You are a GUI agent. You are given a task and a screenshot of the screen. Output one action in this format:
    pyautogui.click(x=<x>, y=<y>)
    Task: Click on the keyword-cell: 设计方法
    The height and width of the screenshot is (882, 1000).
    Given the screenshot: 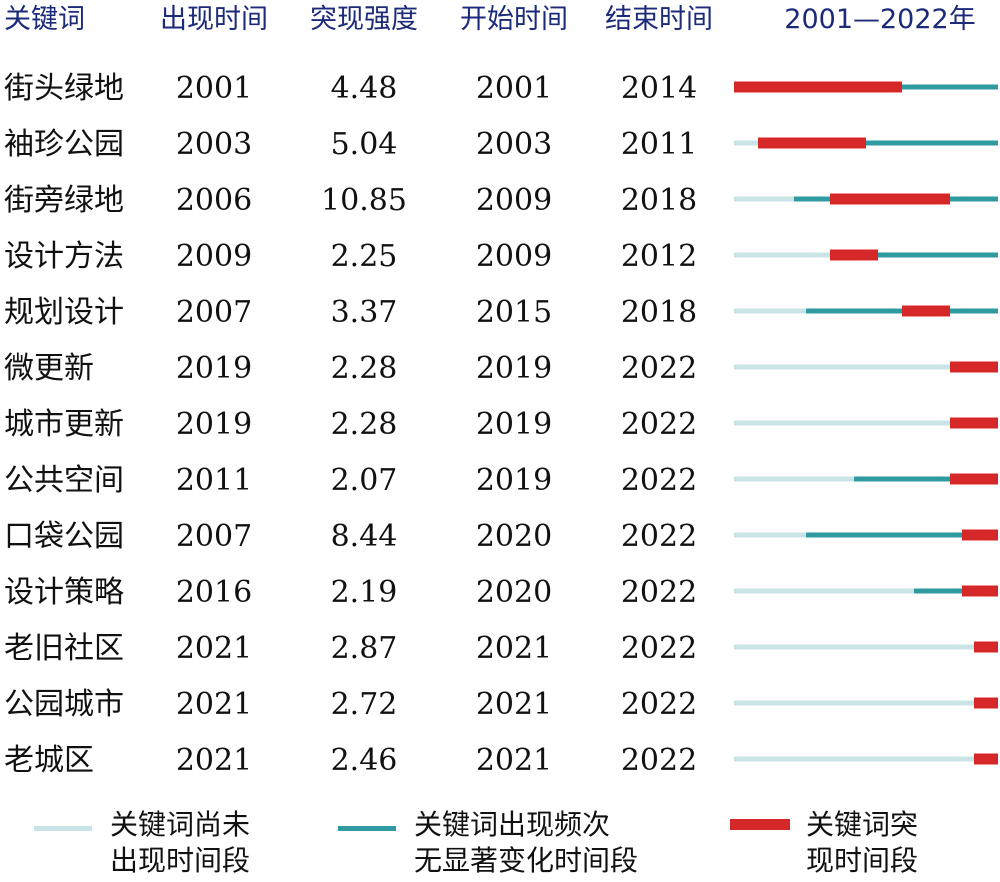 What is the action you would take?
    pyautogui.click(x=64, y=256)
    